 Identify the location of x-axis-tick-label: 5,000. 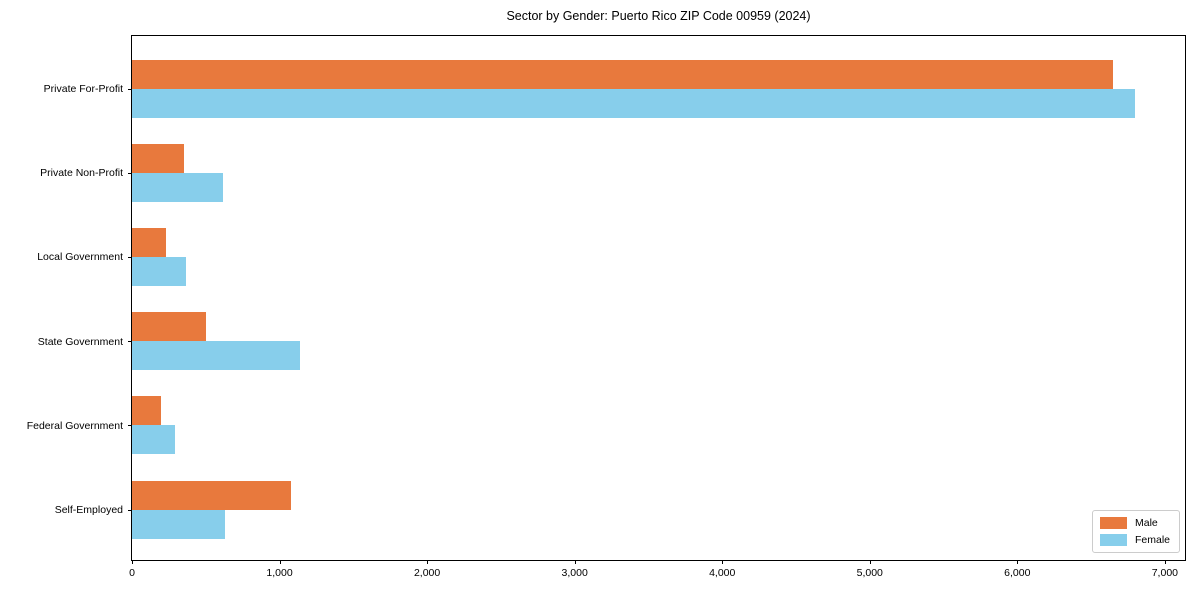
(869, 573).